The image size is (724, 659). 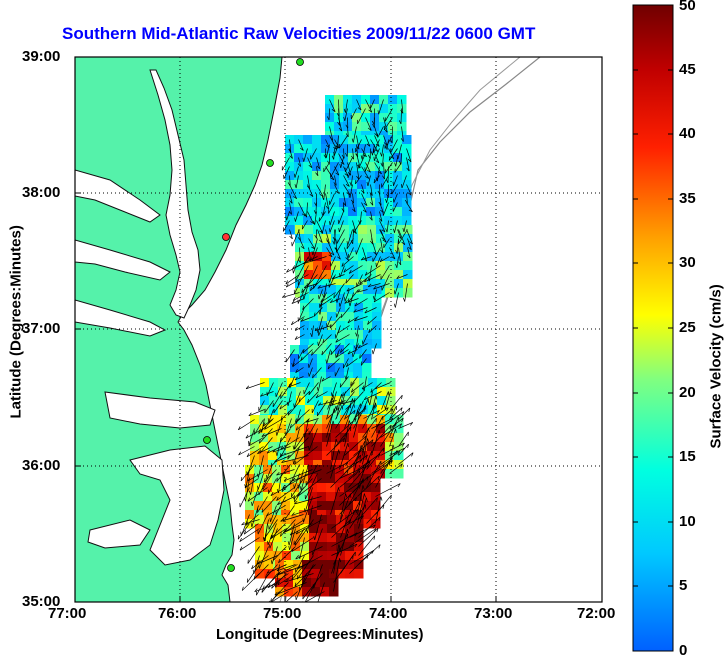 I want to click on colorbar, so click(x=653, y=328).